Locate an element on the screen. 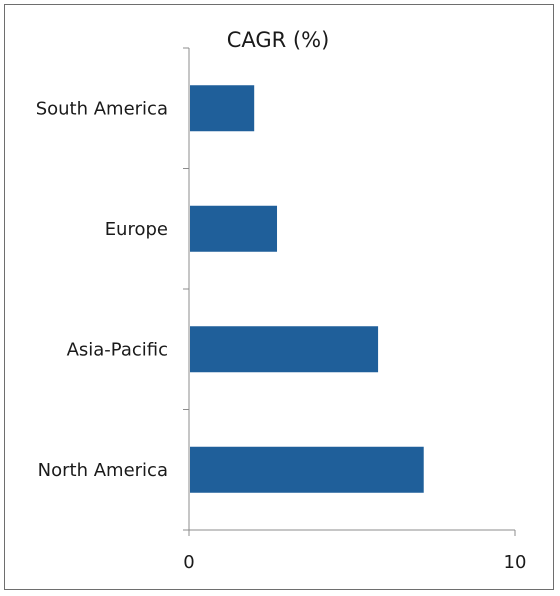  category-label-asia-pacific: Asia-Pacific is located at coordinates (117, 349).